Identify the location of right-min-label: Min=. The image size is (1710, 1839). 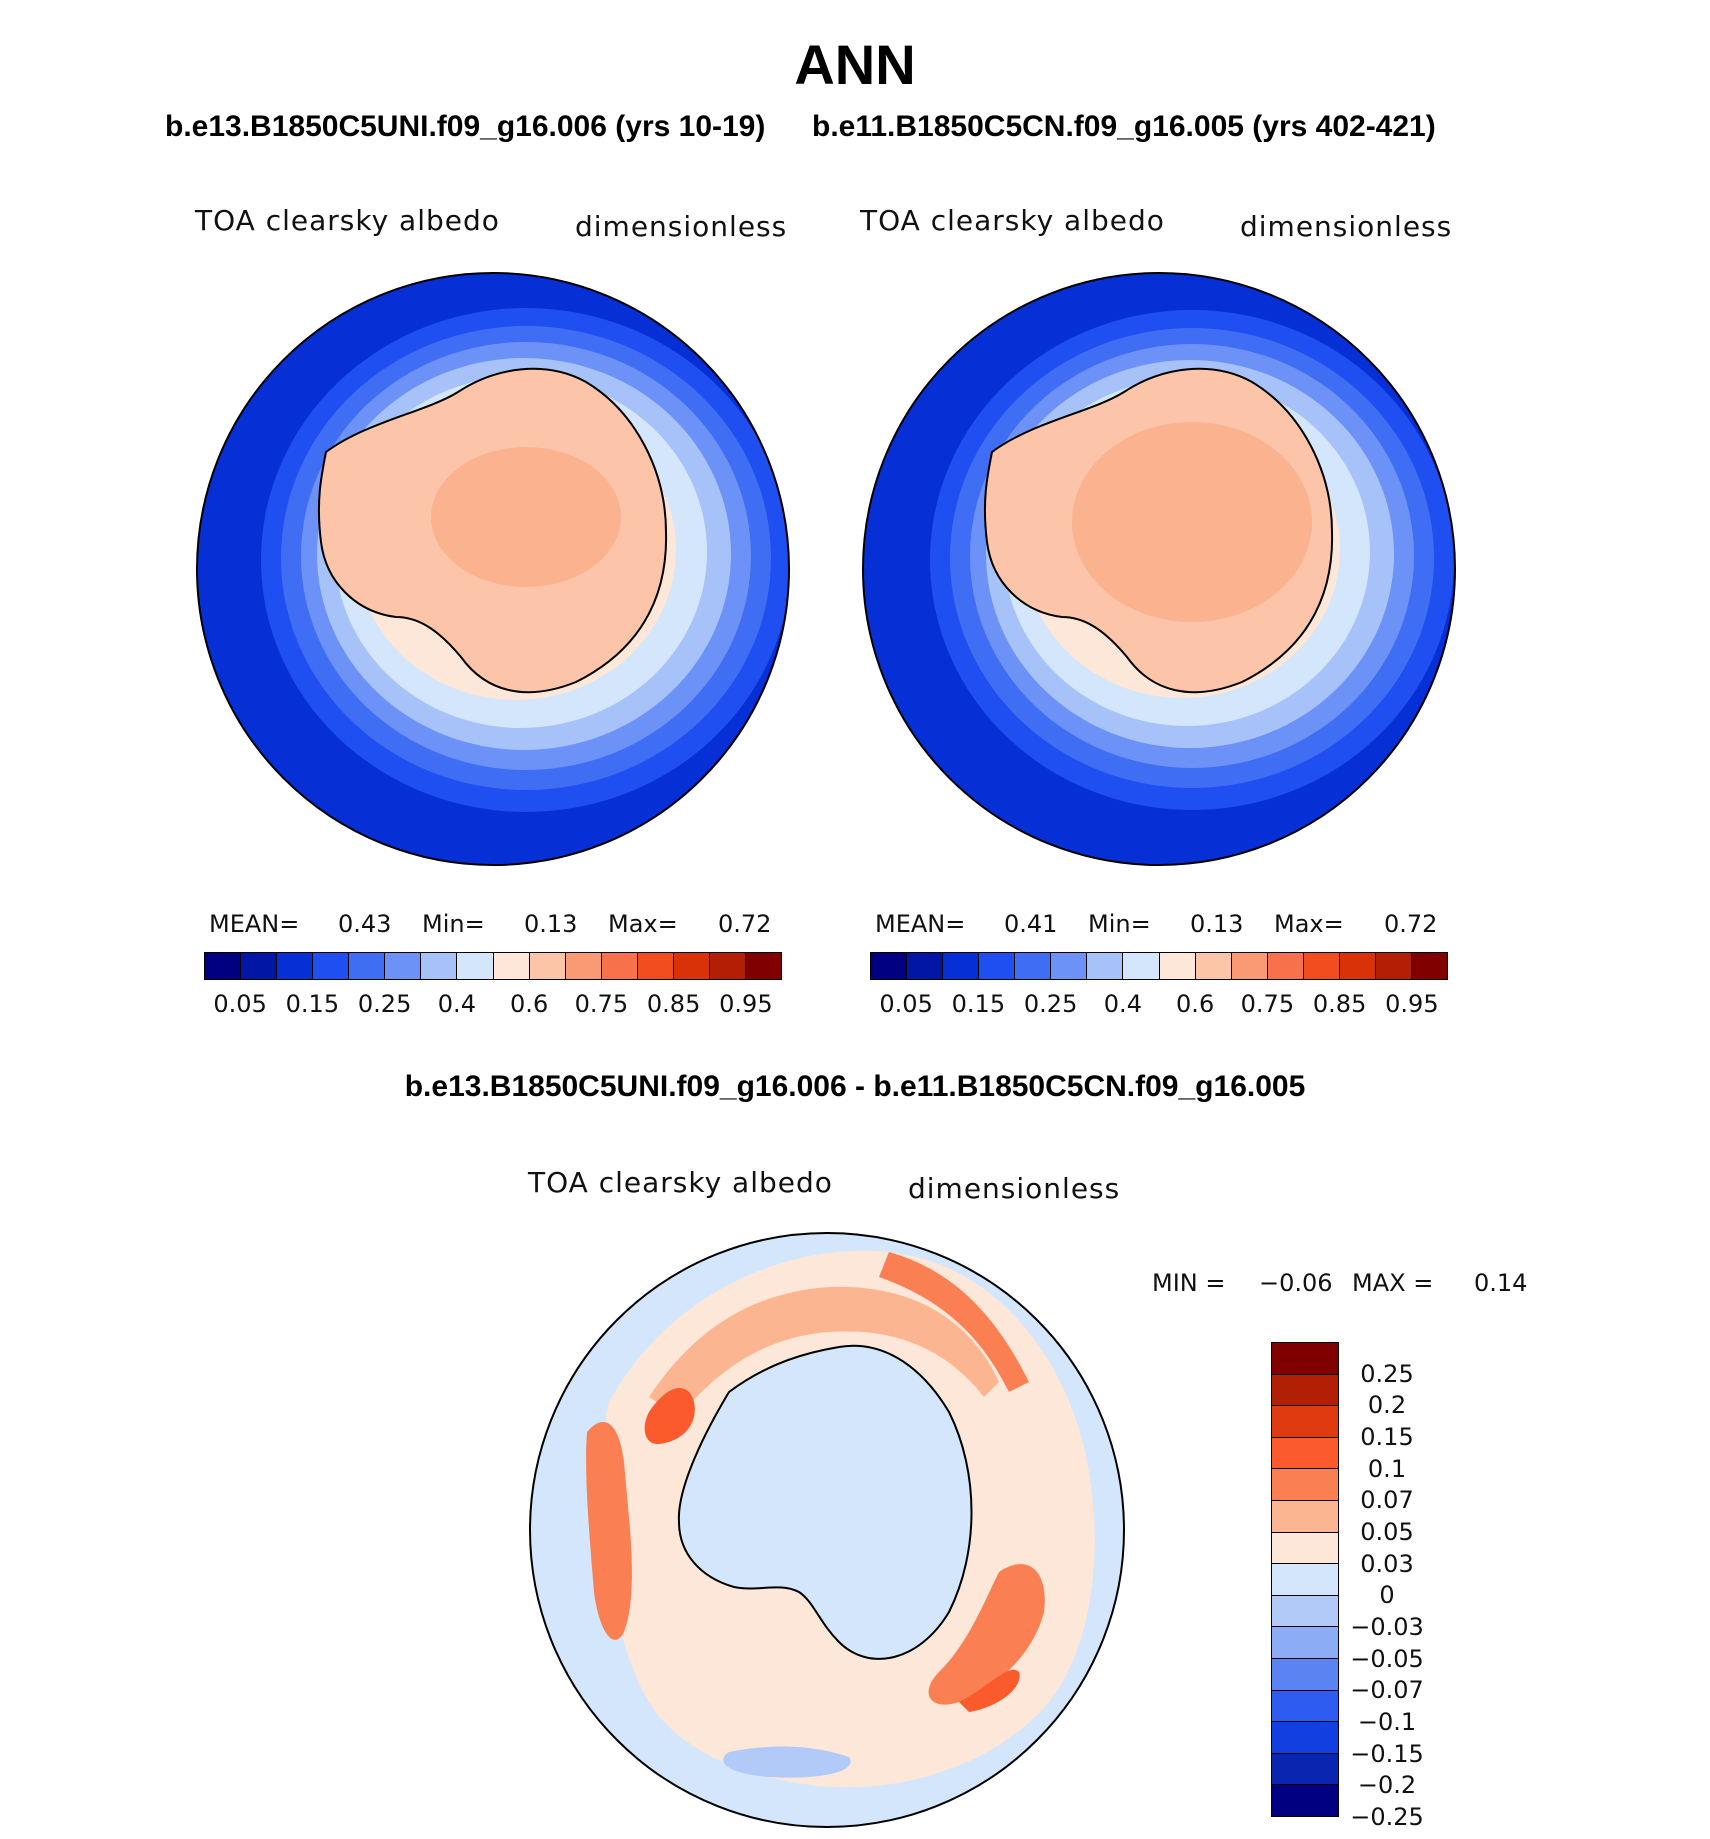
(1119, 924).